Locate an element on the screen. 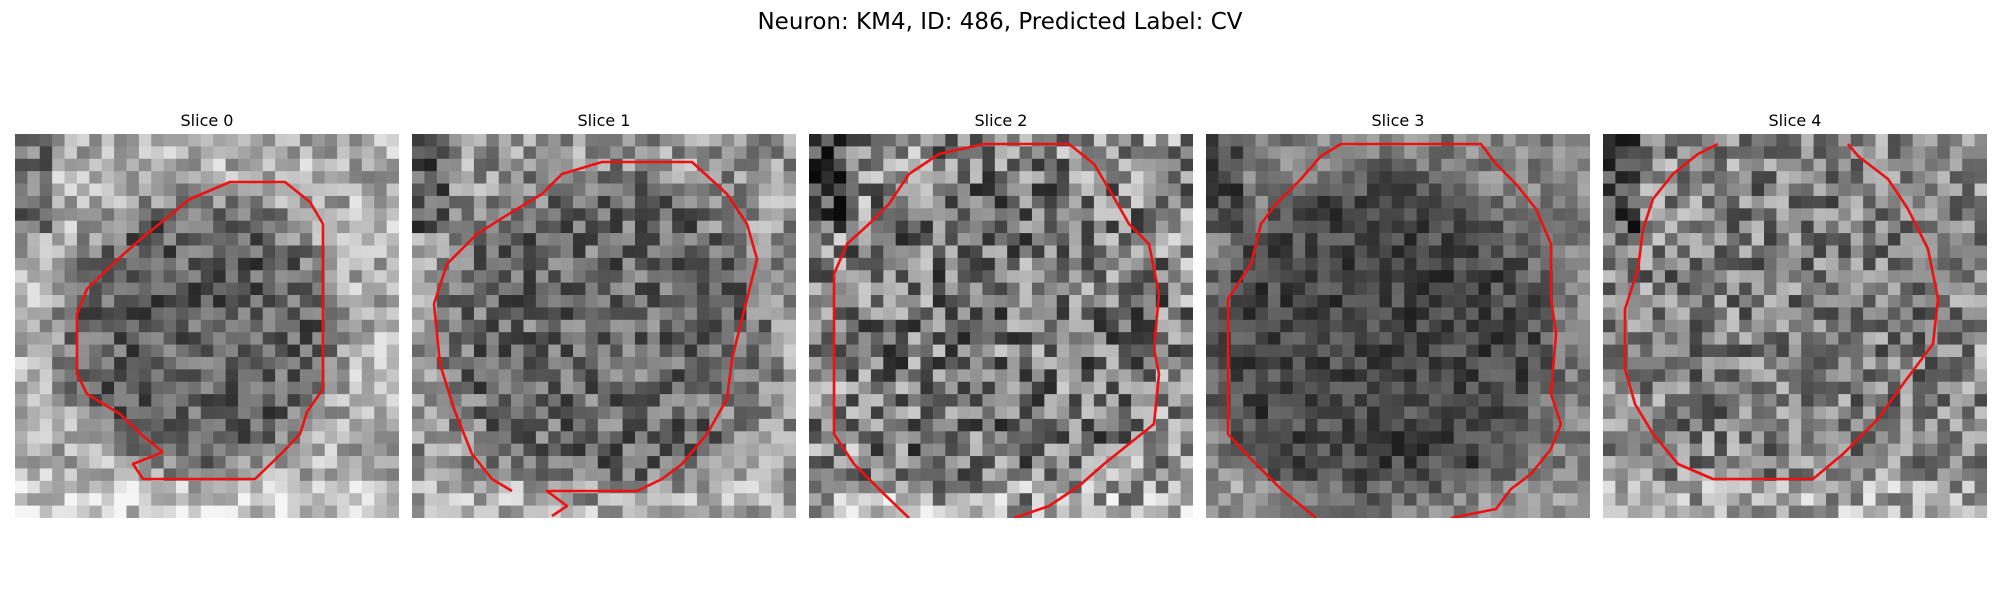 The image size is (2000, 600). slice-title-4: Slice 4 is located at coordinates (1795, 120).